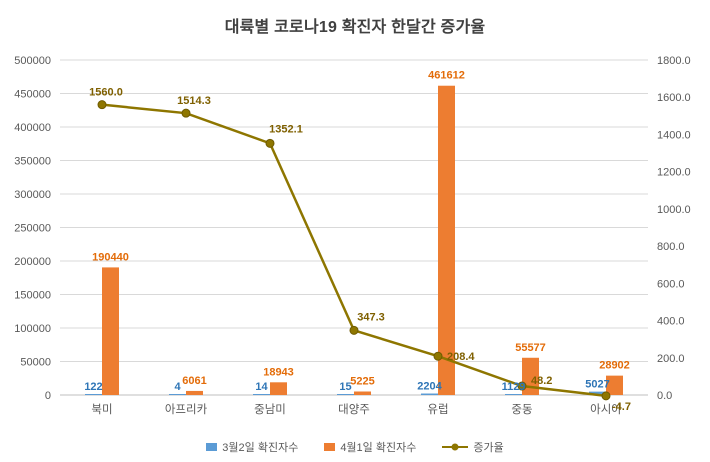  Describe the element at coordinates (32, 329) in the screenshot. I see `y-axis-left-tick: 100000` at that location.